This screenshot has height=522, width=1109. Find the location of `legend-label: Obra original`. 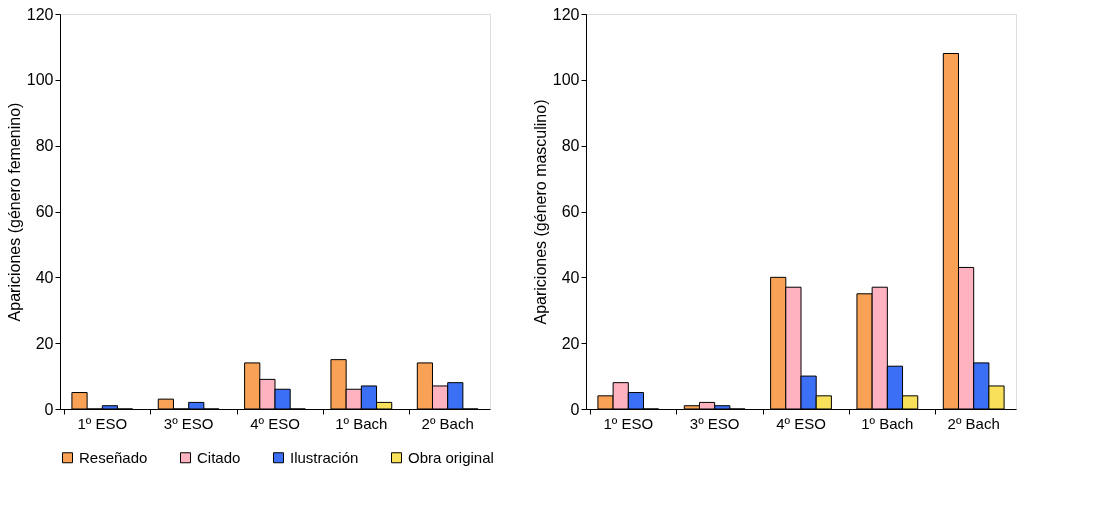

legend-label: Obra original is located at coordinates (451, 457).